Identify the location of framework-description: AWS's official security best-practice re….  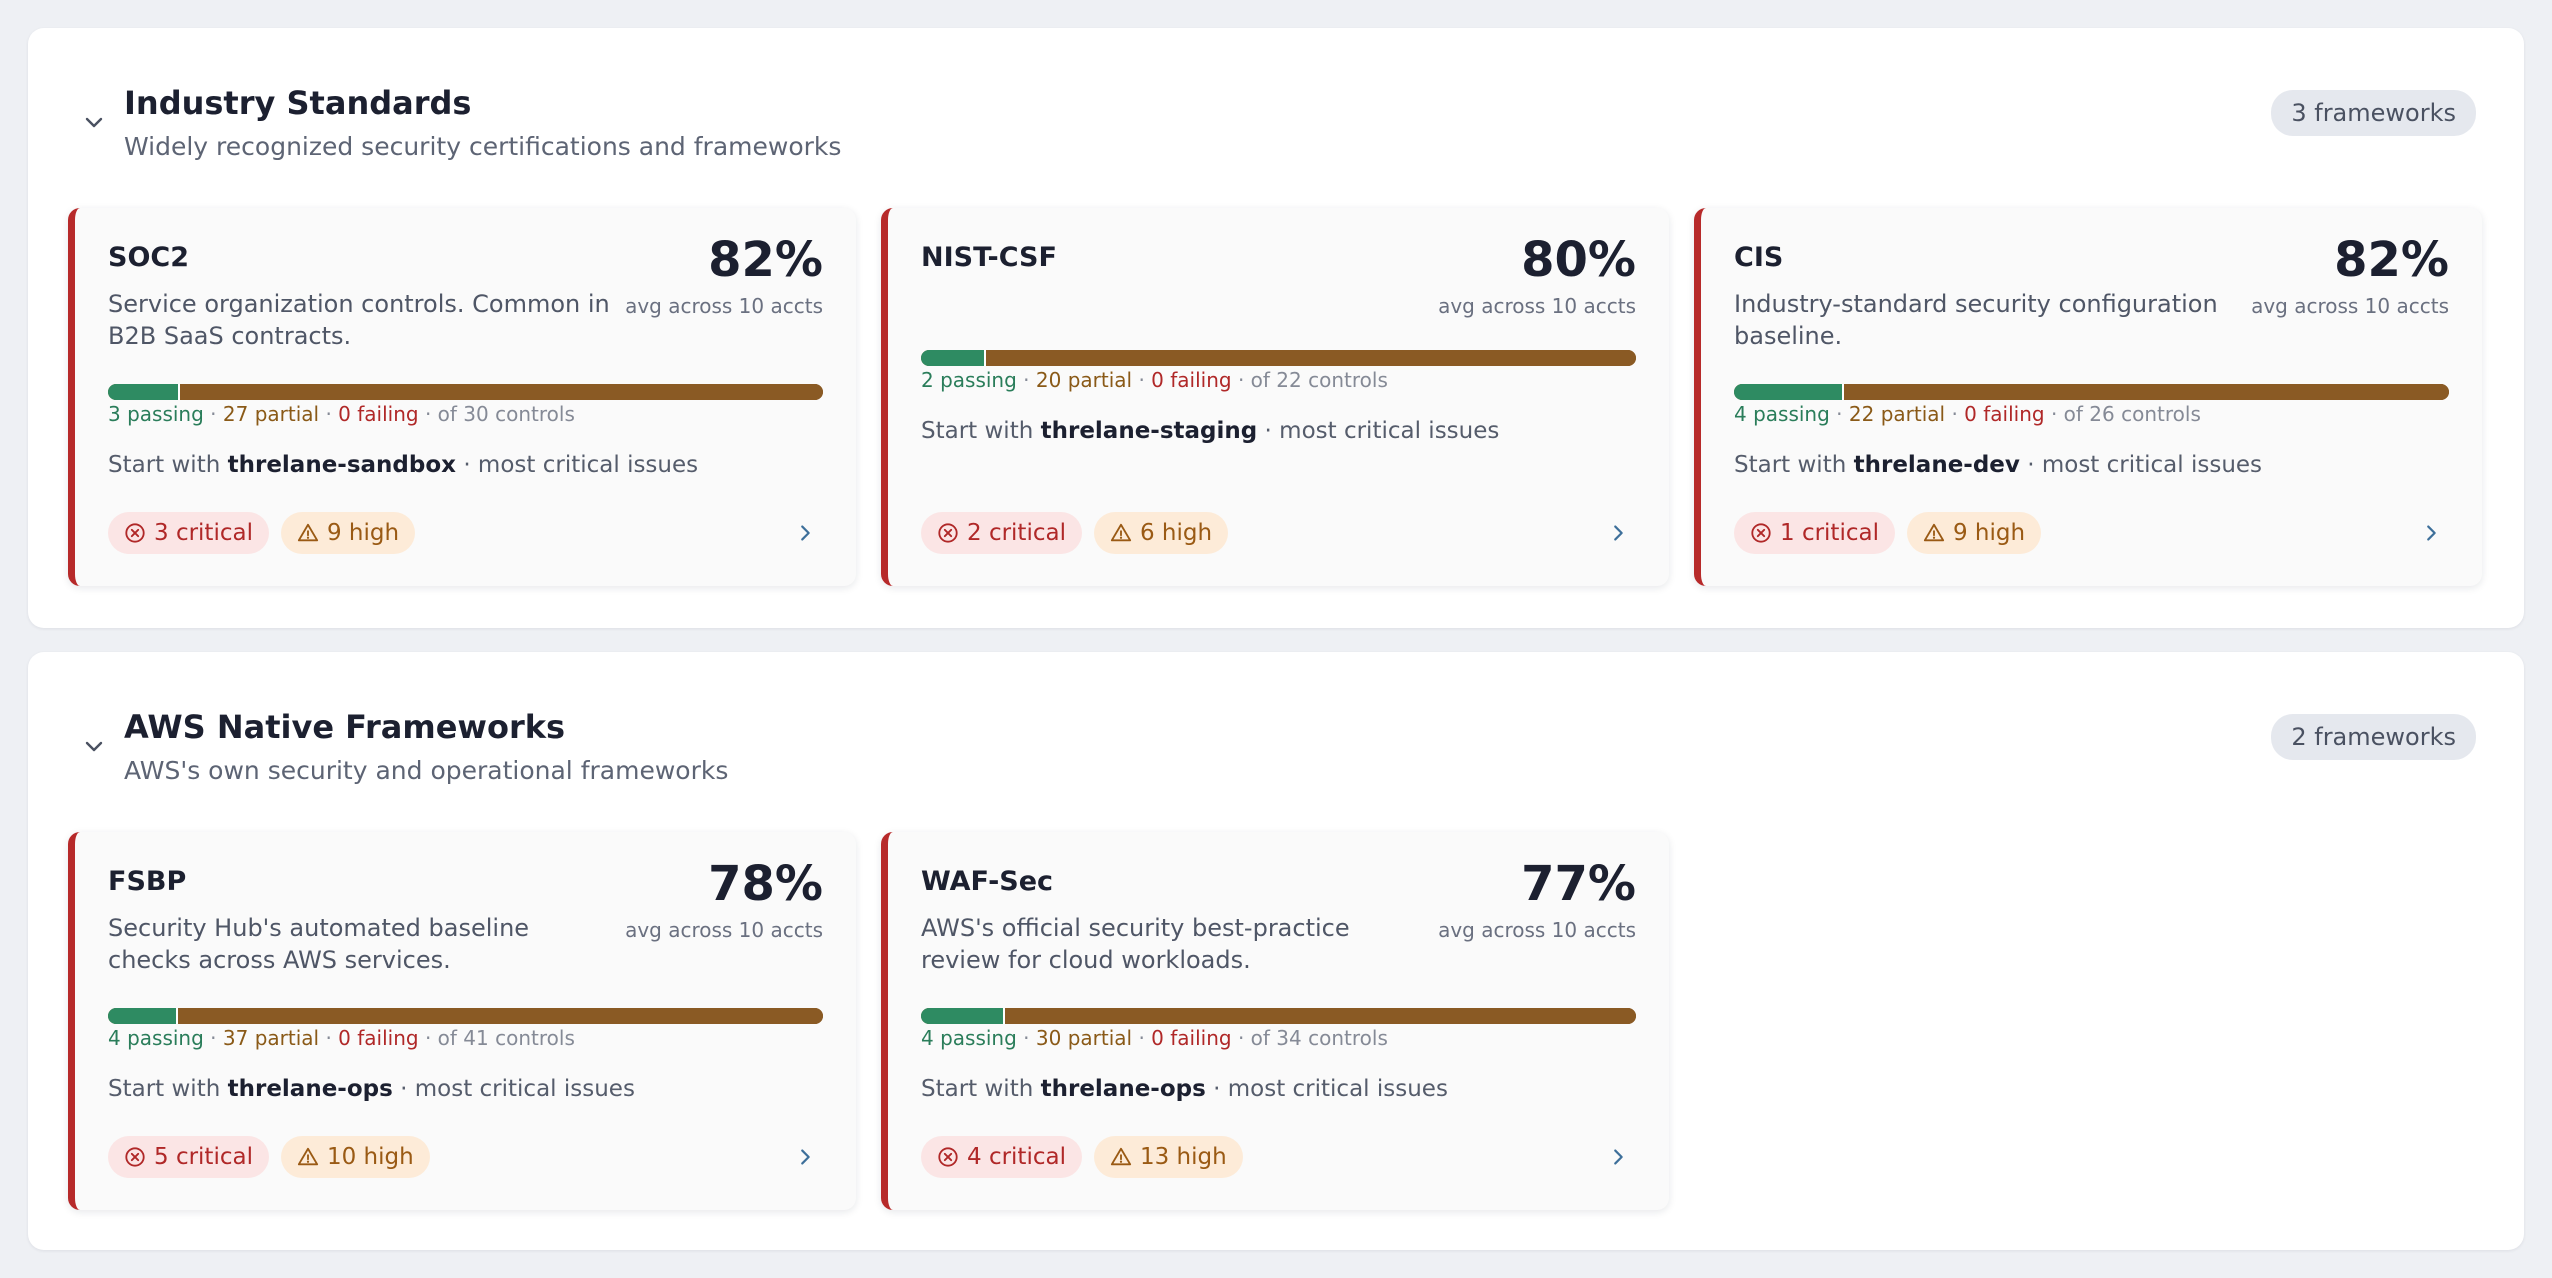
(1135, 944).